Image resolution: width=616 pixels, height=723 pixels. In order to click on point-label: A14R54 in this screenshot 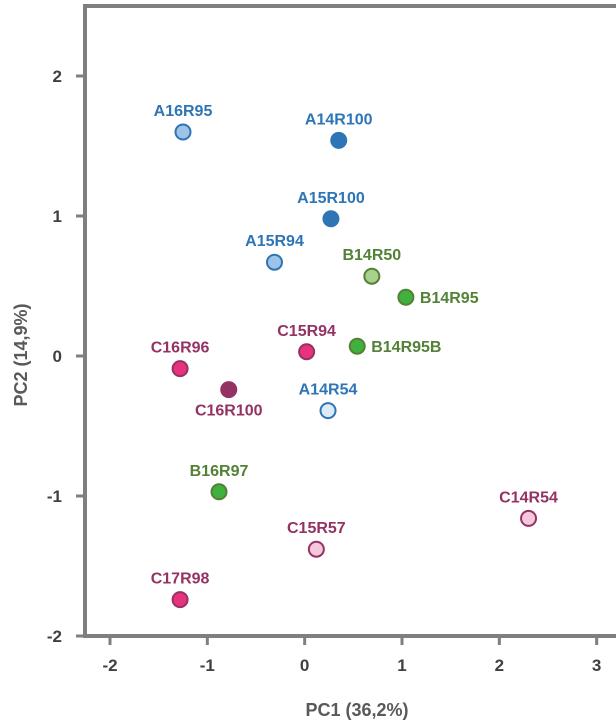, I will do `click(328, 390)`.